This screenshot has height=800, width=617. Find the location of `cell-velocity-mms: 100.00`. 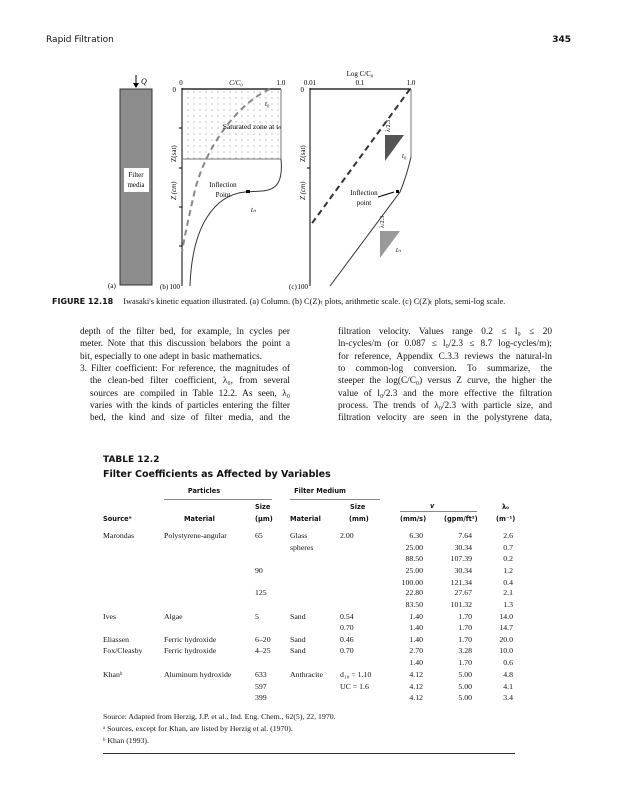

cell-velocity-mms: 100.00 is located at coordinates (412, 582).